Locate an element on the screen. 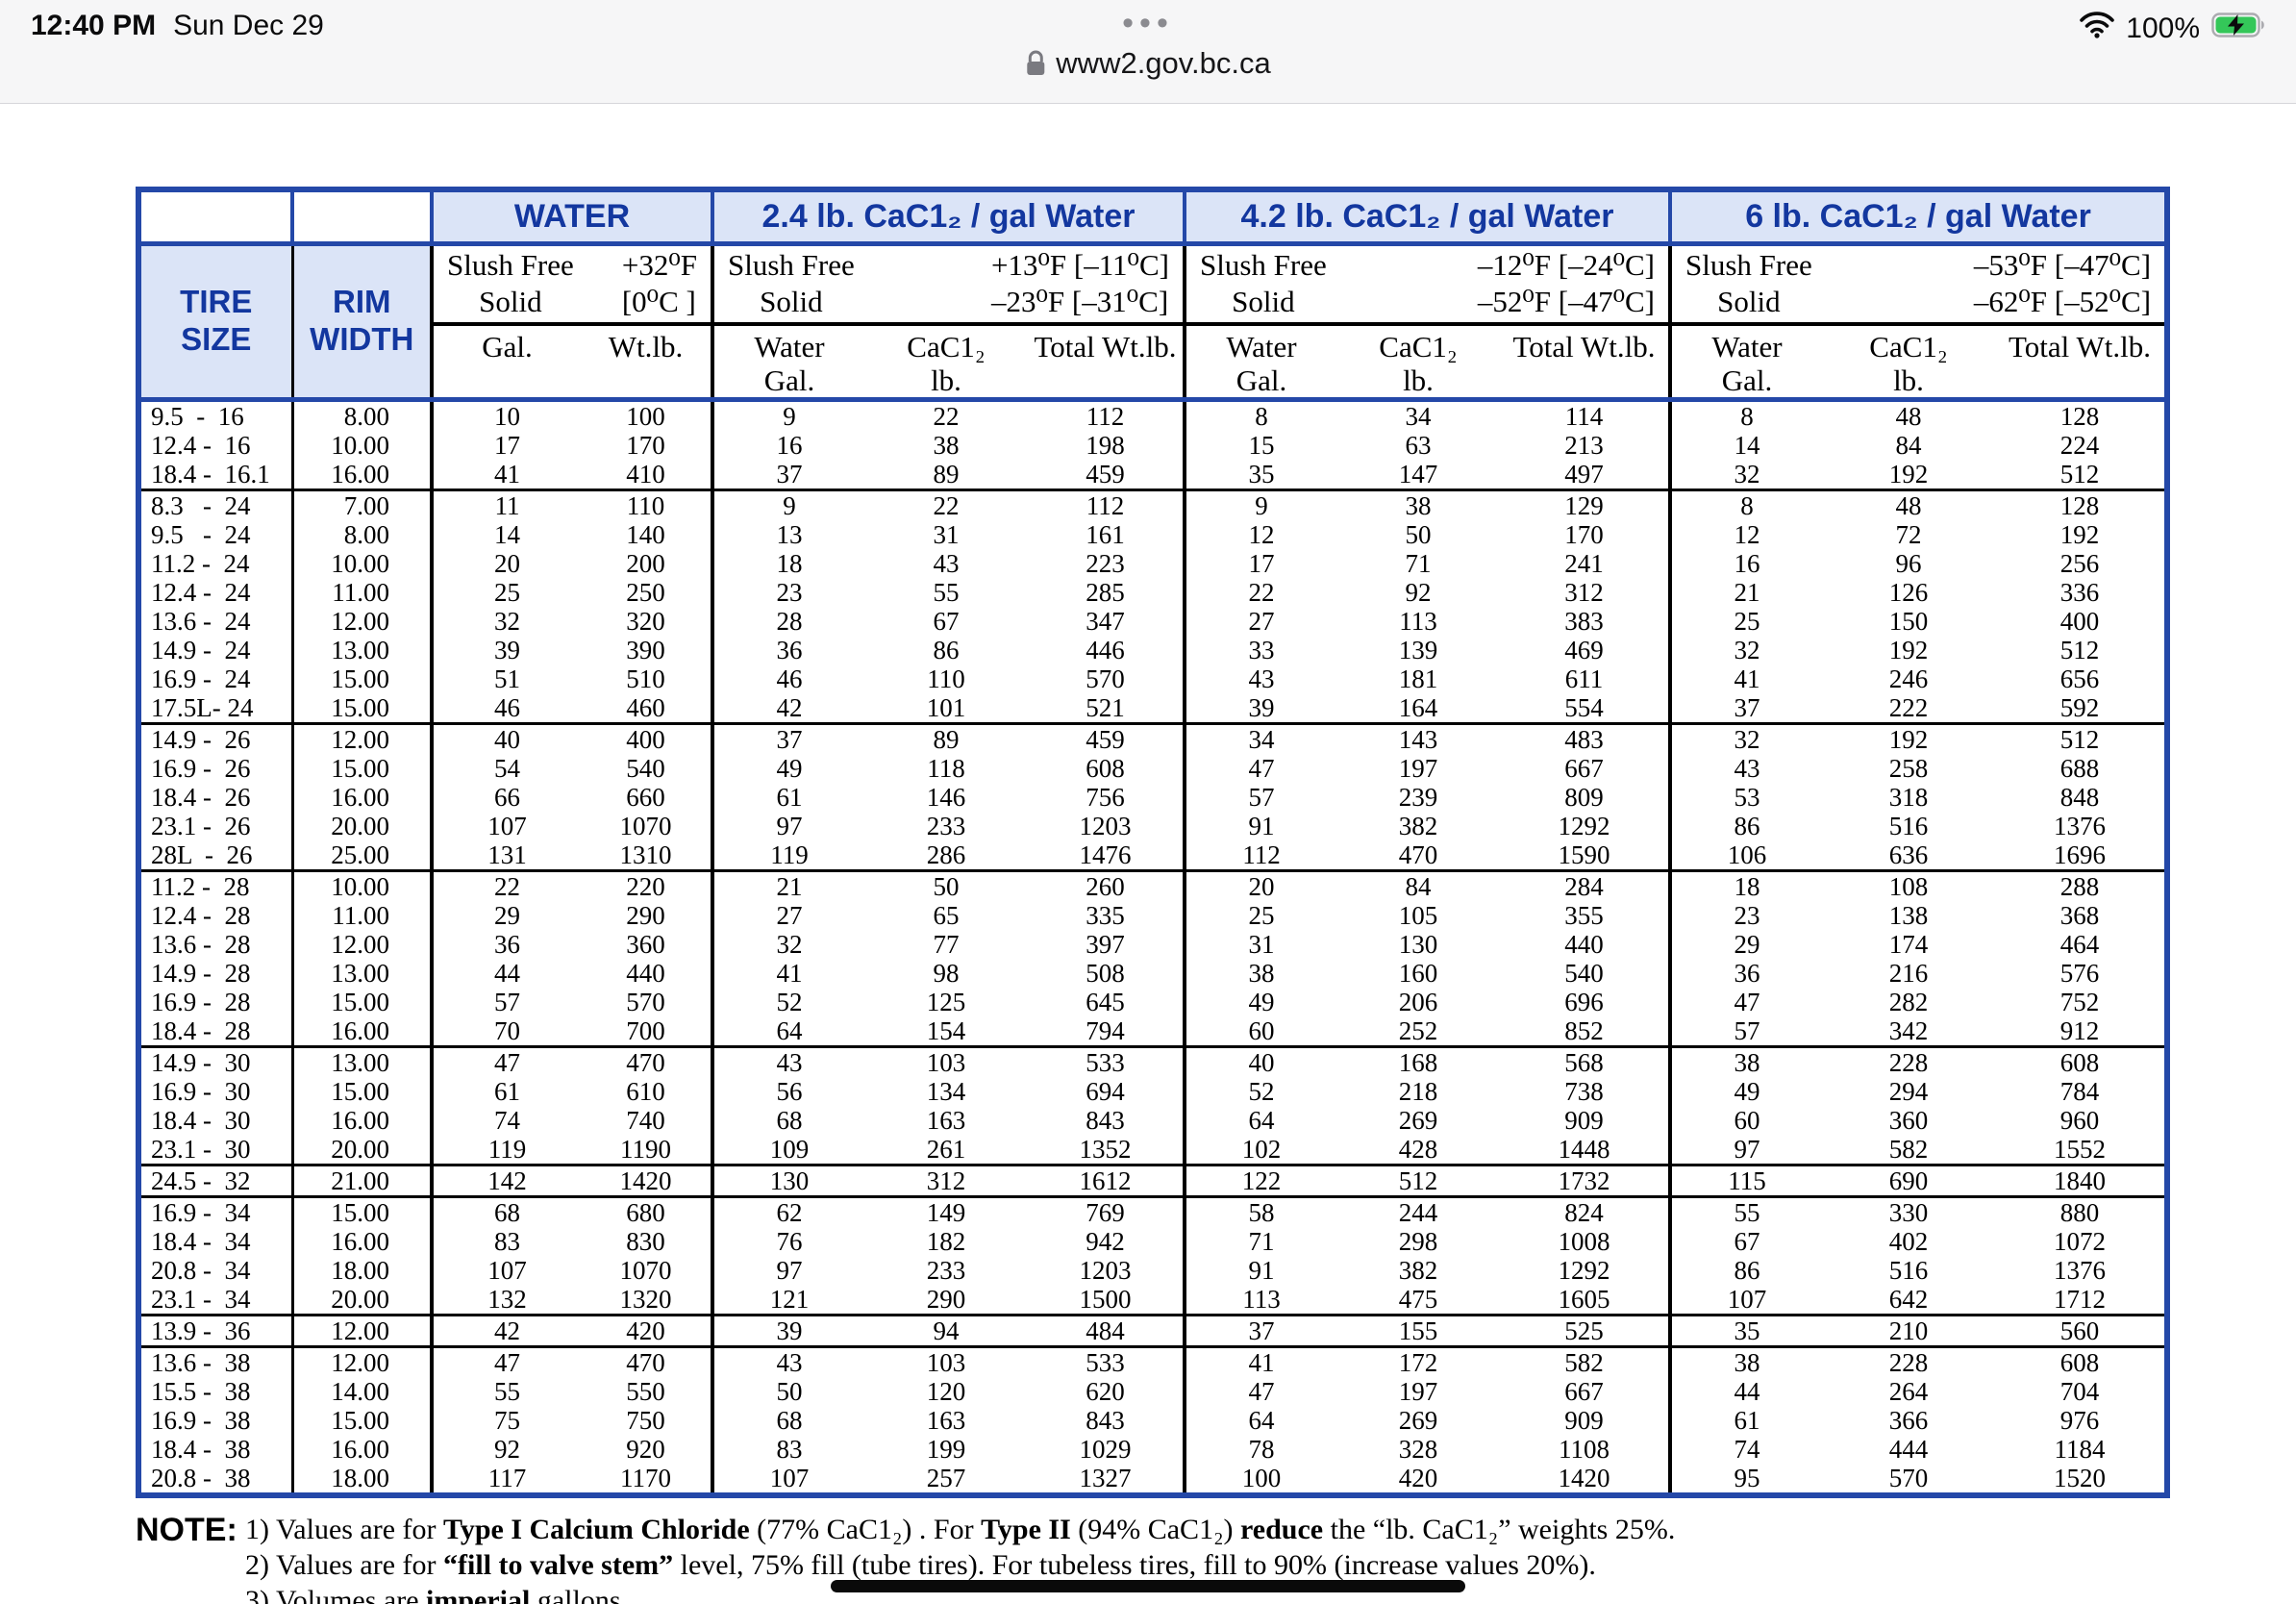  tire-size-cell: 17.5L- 24 is located at coordinates (216, 708).